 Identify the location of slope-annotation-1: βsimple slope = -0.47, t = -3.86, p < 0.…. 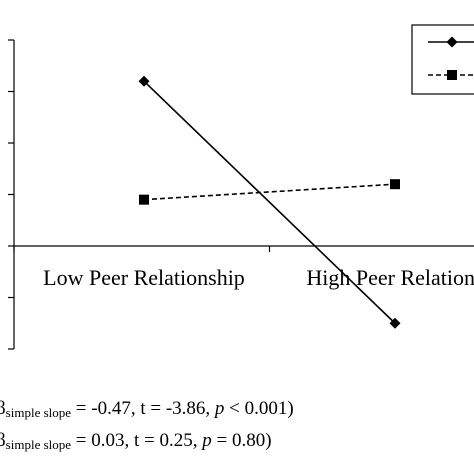
(147, 409).